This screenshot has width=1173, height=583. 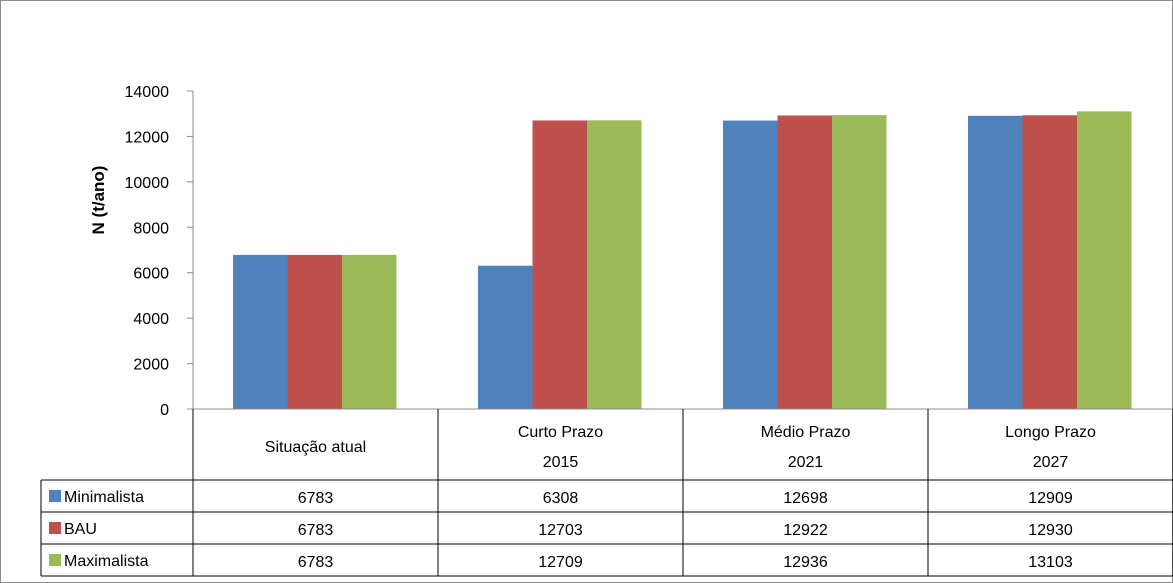 I want to click on legend-label: Minimalista, so click(x=104, y=497).